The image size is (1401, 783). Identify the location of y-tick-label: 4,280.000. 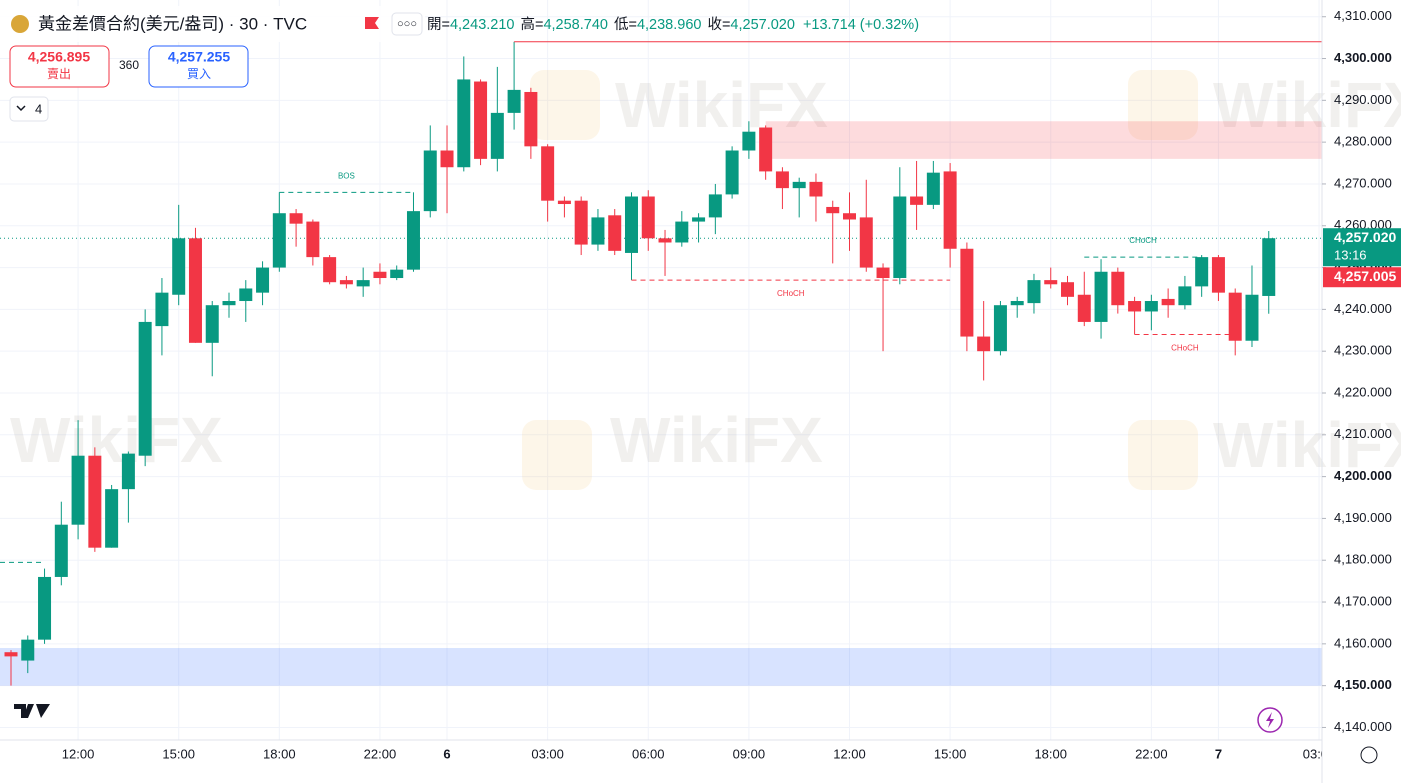
(1363, 141).